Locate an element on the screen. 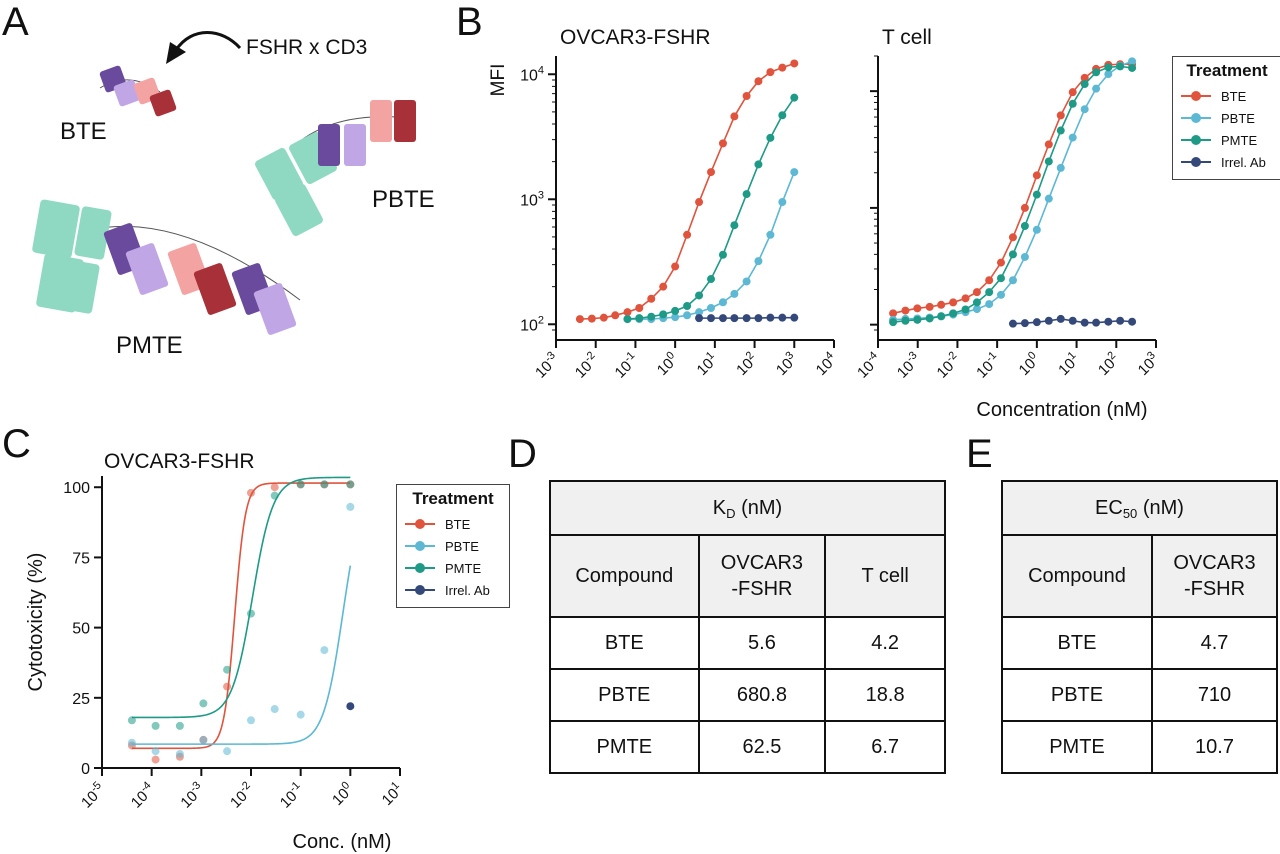  legend-item-pbte: PBTE is located at coordinates (1227, 118).